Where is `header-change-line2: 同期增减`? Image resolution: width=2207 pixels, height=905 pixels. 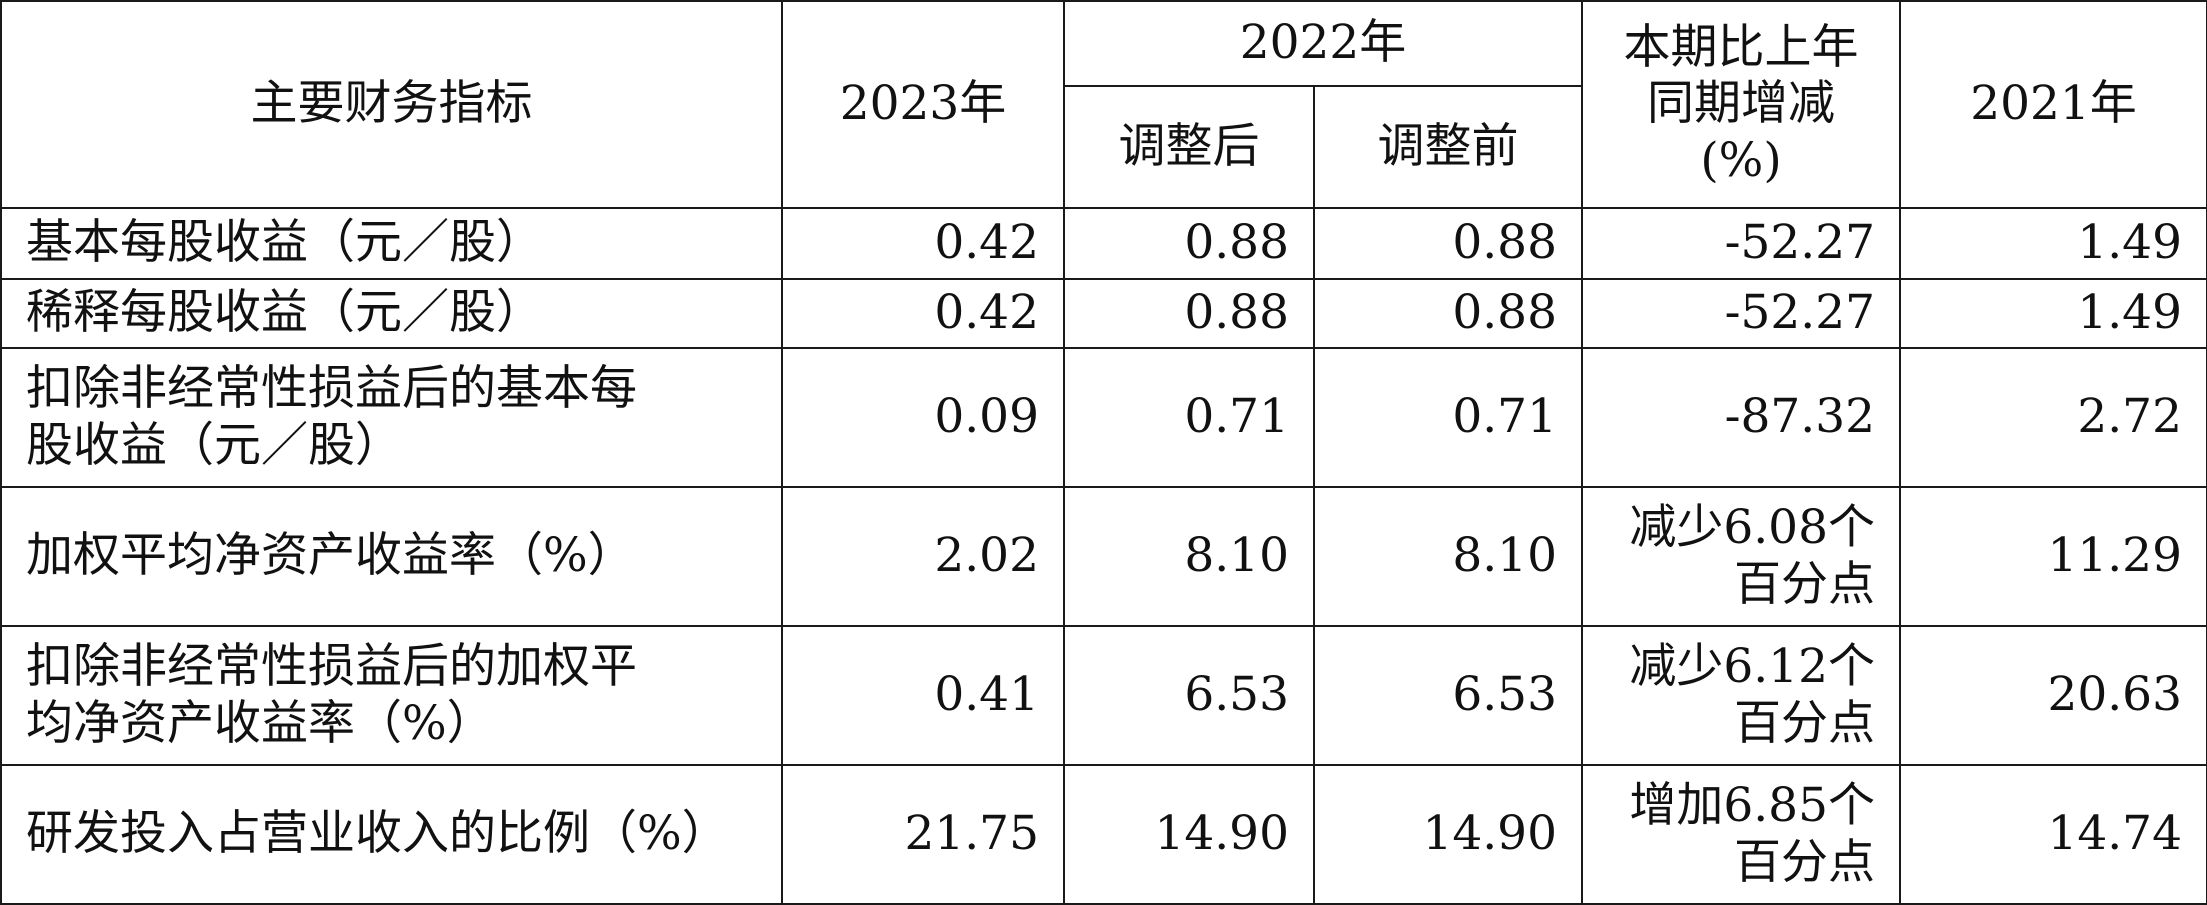
header-change-line2: 同期增减 is located at coordinates (1741, 104).